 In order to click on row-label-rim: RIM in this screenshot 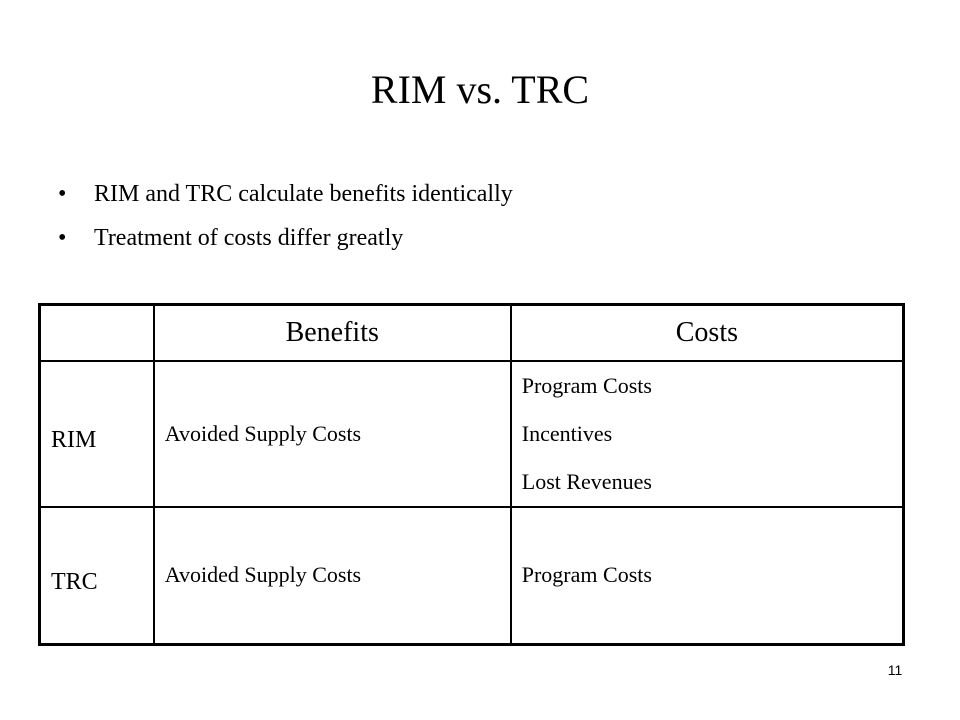, I will do `click(96, 433)`.